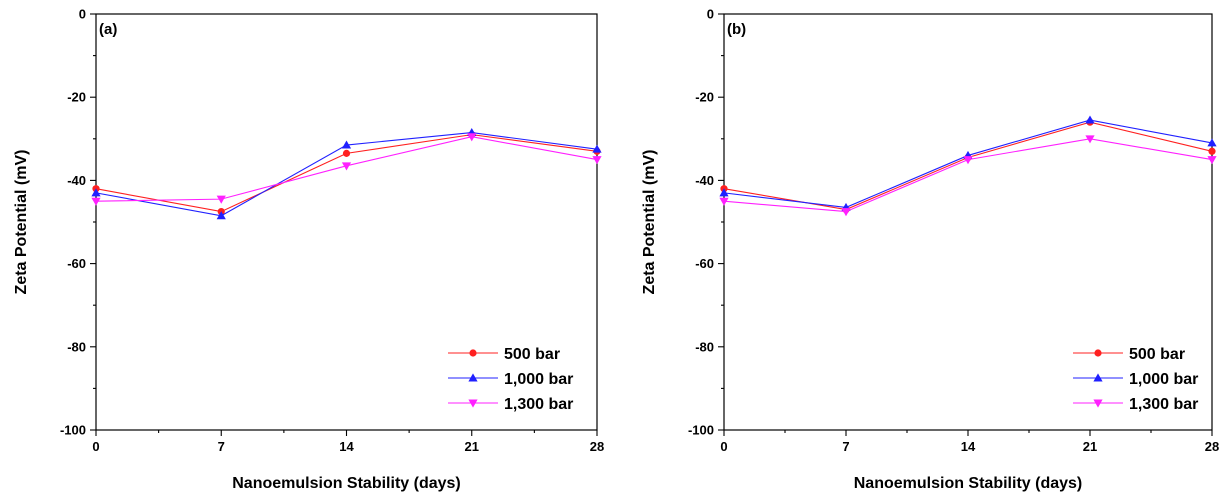 This screenshot has width=1226, height=497. I want to click on panel-label: (a), so click(108, 29).